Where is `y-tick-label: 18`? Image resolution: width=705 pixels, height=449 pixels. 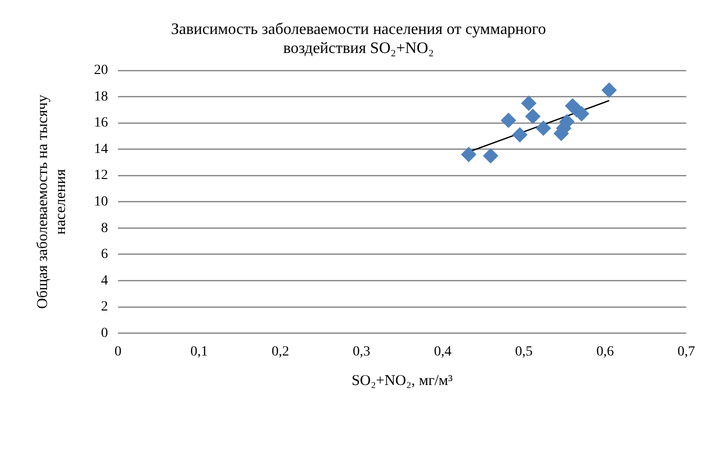 y-tick-label: 18 is located at coordinates (101, 96).